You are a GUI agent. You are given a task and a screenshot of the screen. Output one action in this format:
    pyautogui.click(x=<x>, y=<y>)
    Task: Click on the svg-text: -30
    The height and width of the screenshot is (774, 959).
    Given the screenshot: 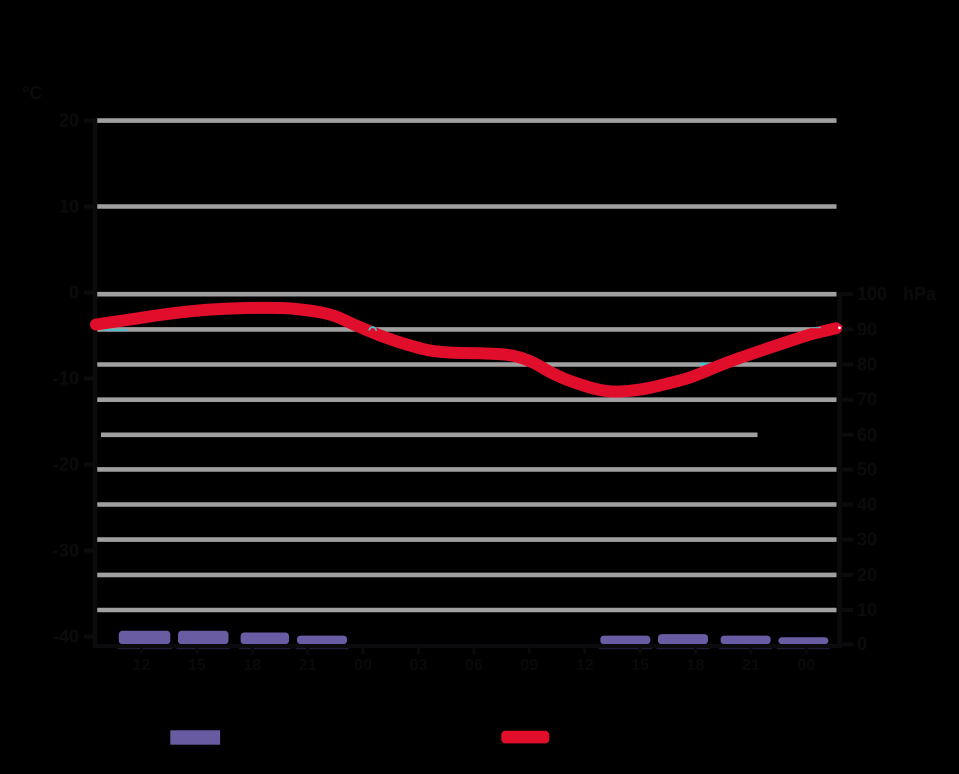 What is the action you would take?
    pyautogui.click(x=66, y=551)
    